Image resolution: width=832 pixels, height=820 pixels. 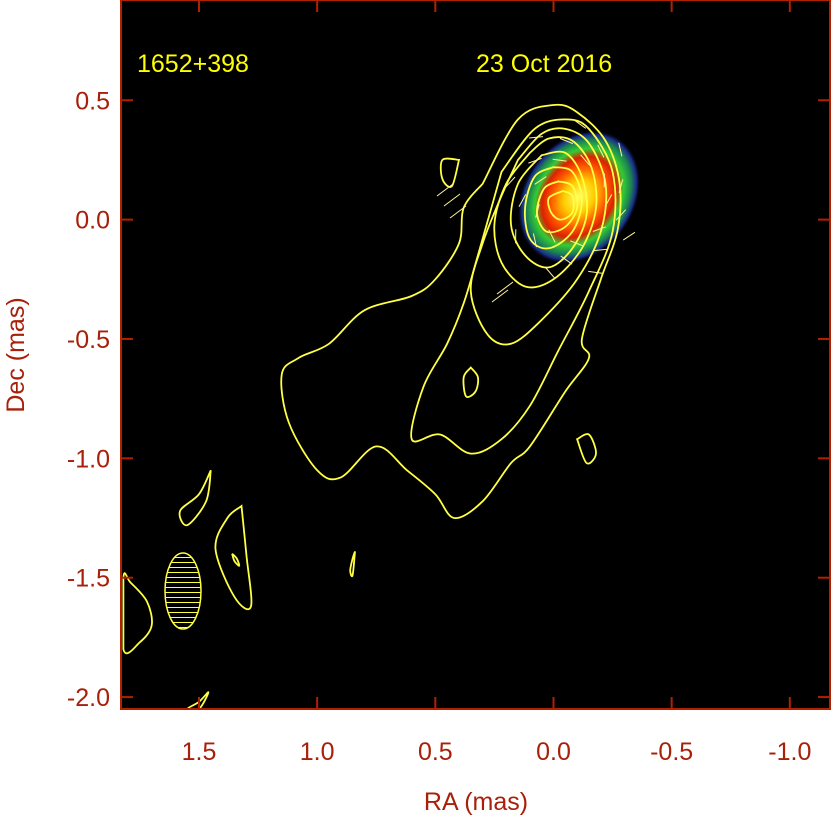 I want to click on x-tick-label: -0.5, so click(x=671, y=752).